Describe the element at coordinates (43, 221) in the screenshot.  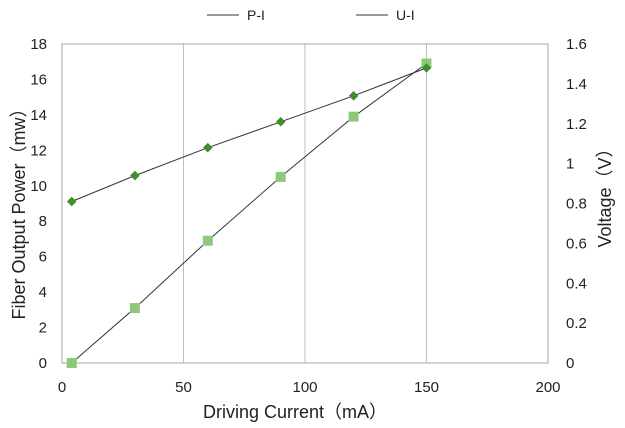
I see `y-left-tick-label: 8` at that location.